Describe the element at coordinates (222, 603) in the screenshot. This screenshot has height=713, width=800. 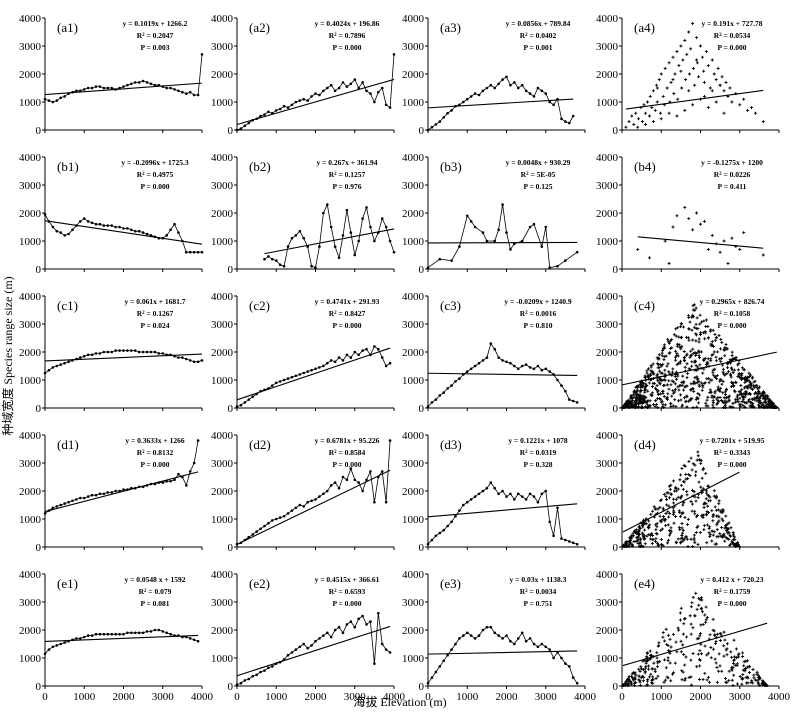
I see `y-tick-label: 3000` at that location.